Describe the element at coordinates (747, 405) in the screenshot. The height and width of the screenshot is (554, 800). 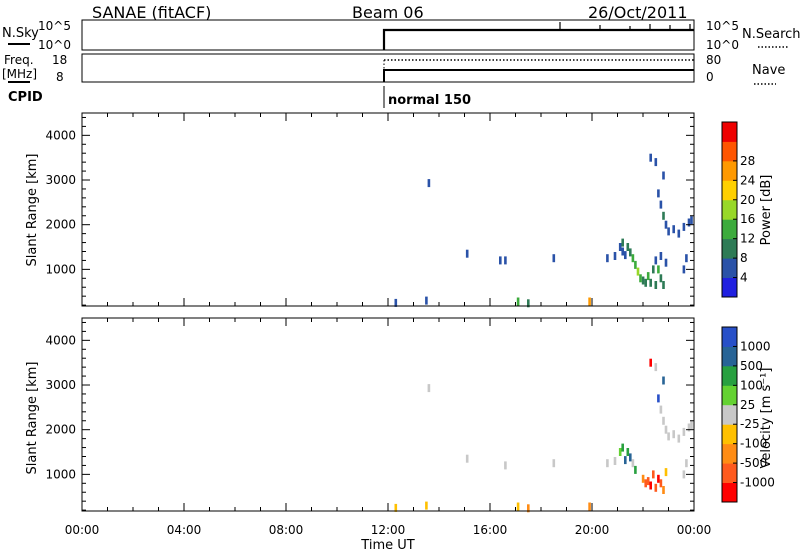
I see `colorbar-tick-label: 25` at that location.